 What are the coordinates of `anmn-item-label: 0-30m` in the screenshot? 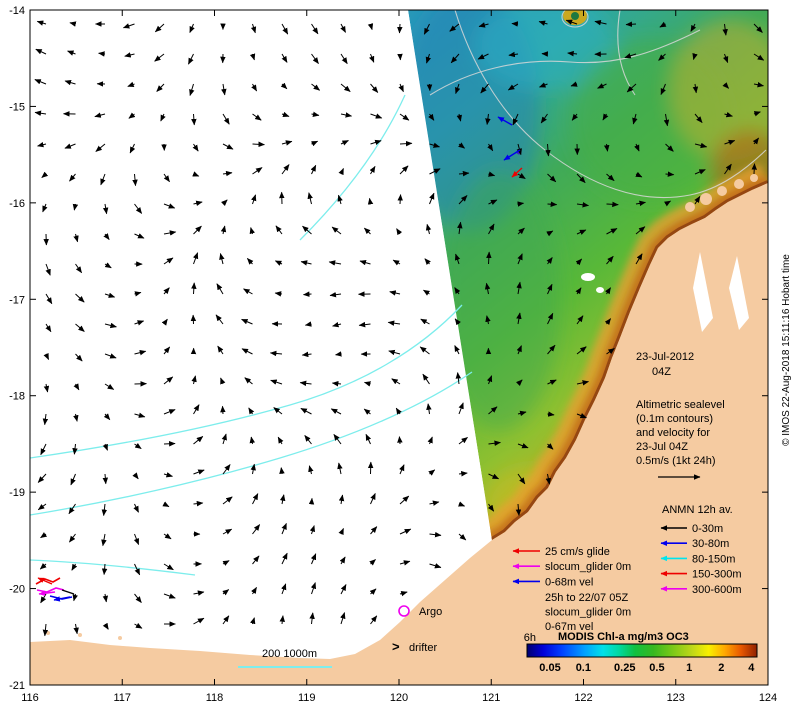 It's located at (707, 529).